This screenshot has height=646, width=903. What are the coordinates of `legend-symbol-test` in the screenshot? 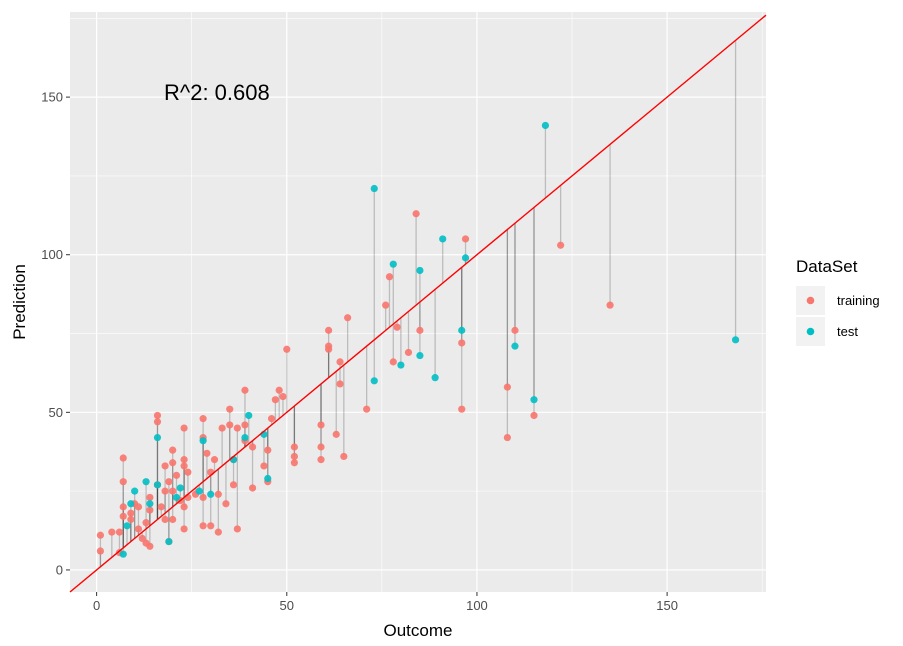 It's located at (810, 331).